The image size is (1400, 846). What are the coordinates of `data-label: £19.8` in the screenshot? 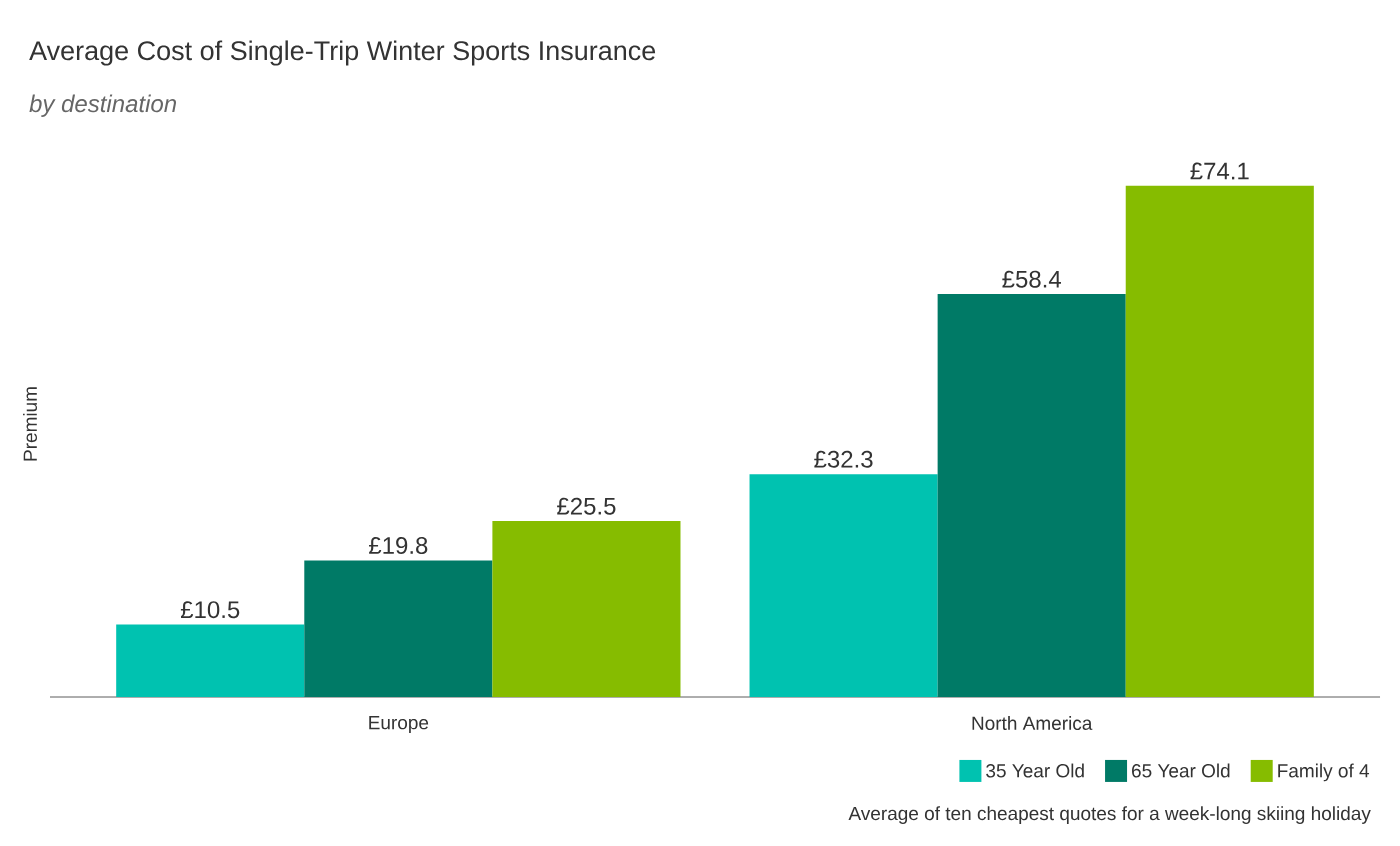 It's located at (398, 545).